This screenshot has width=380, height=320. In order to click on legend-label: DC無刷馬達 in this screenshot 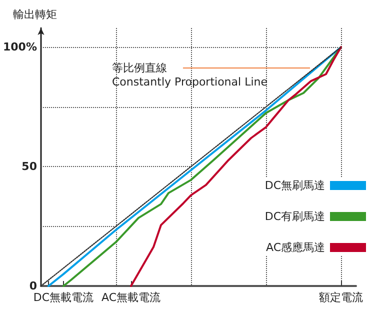, I will do `click(294, 185)`.